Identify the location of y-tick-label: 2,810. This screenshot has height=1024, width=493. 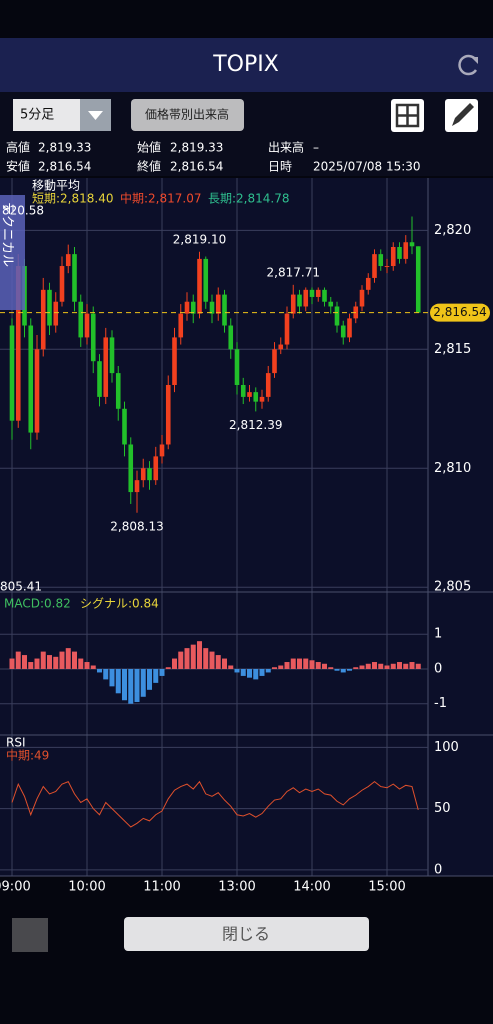
(452, 468).